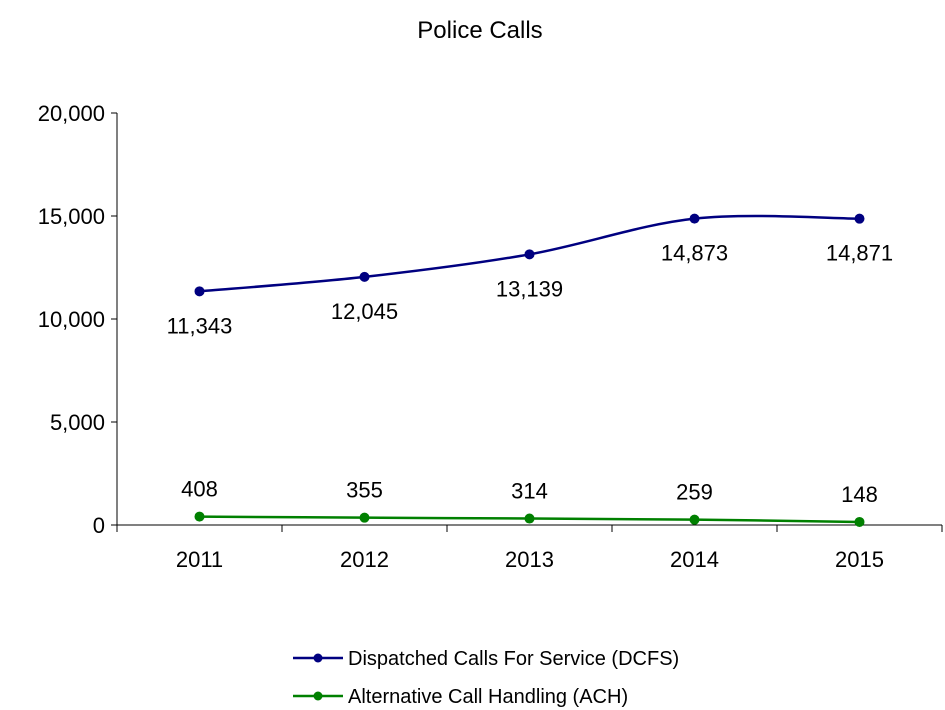 This screenshot has width=945, height=710. I want to click on series-1-data-label: 355, so click(364, 490).